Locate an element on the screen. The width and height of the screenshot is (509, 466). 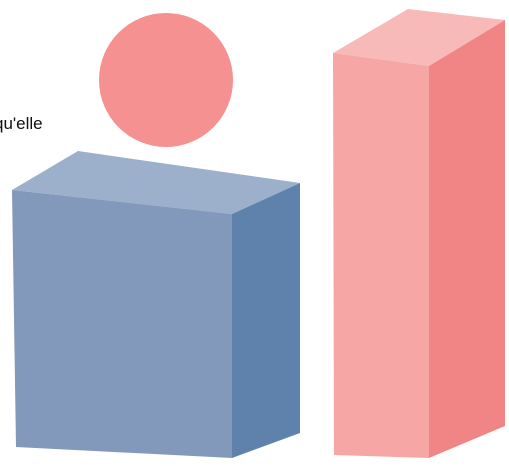
pink-cuboid-side is located at coordinates (467, 239).